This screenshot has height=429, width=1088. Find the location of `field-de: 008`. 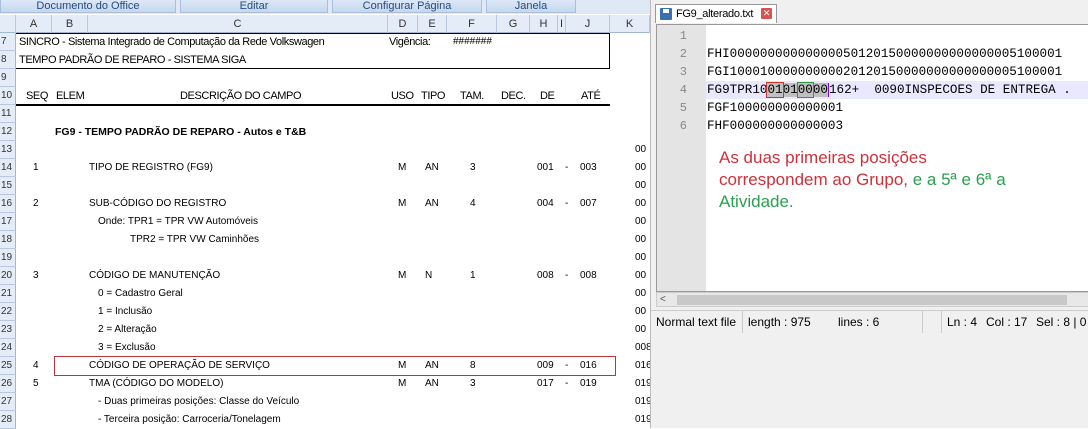

field-de: 008 is located at coordinates (545, 275).